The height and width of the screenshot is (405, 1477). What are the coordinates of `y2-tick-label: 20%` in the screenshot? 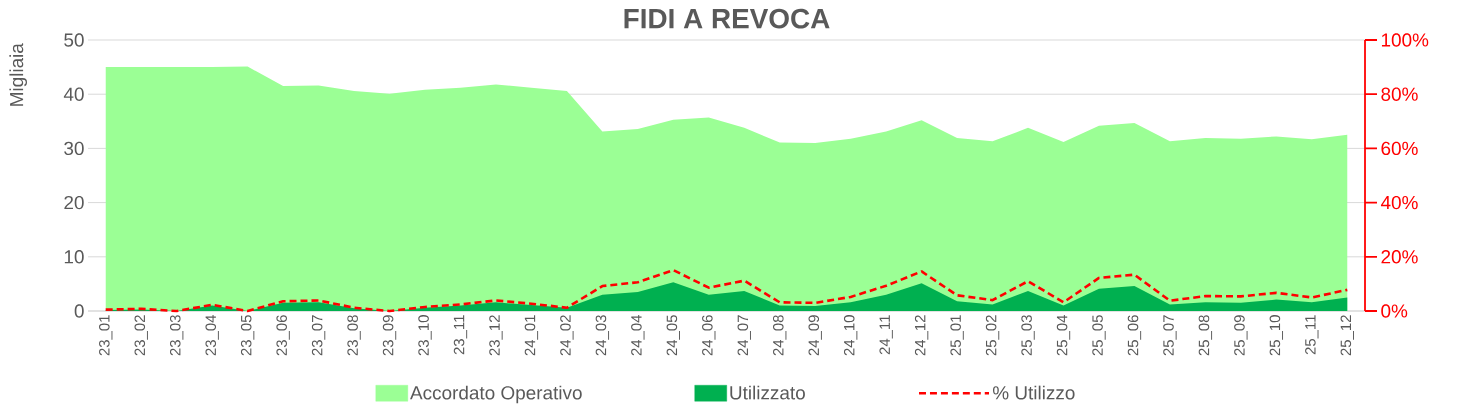 It's located at (1399, 257).